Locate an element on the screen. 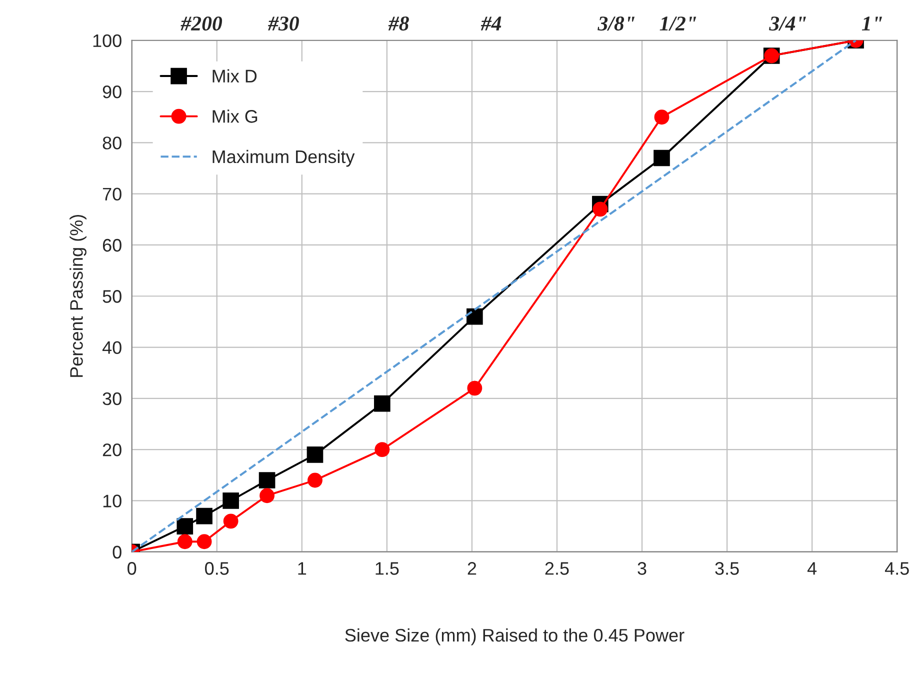 The image size is (922, 673). legend-label: Mix D is located at coordinates (234, 75).